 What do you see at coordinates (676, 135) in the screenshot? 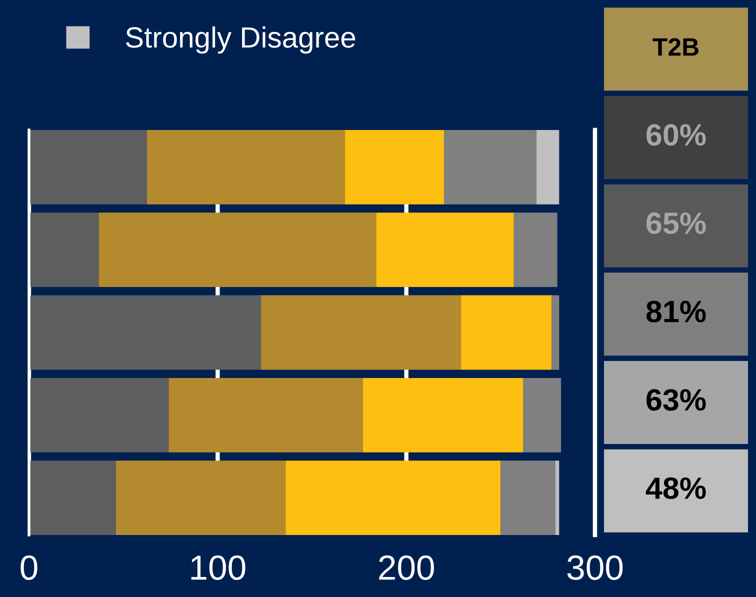
I see `text: 60%` at bounding box center [676, 135].